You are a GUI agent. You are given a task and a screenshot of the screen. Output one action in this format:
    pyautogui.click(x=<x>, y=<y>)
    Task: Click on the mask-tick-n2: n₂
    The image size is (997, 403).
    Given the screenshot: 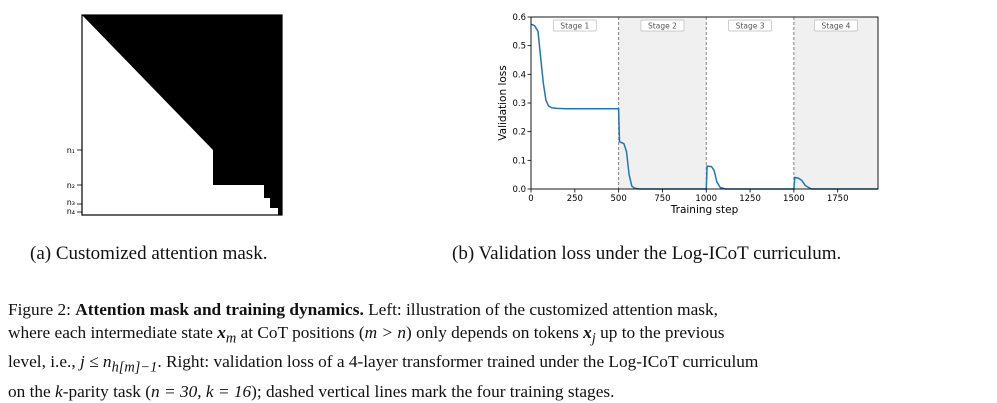 What is the action you would take?
    pyautogui.click(x=71, y=185)
    